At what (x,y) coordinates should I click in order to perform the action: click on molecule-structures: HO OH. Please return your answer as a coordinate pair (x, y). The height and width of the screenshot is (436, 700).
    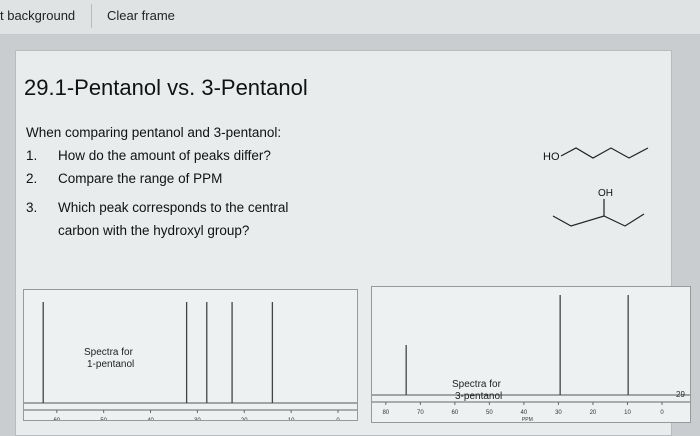
    Looking at the image, I should click on (596, 187).